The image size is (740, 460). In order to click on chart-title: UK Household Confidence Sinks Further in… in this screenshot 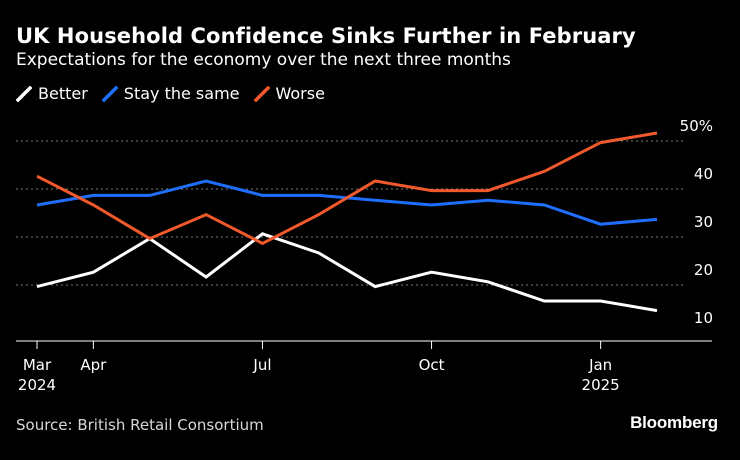, I will do `click(326, 36)`.